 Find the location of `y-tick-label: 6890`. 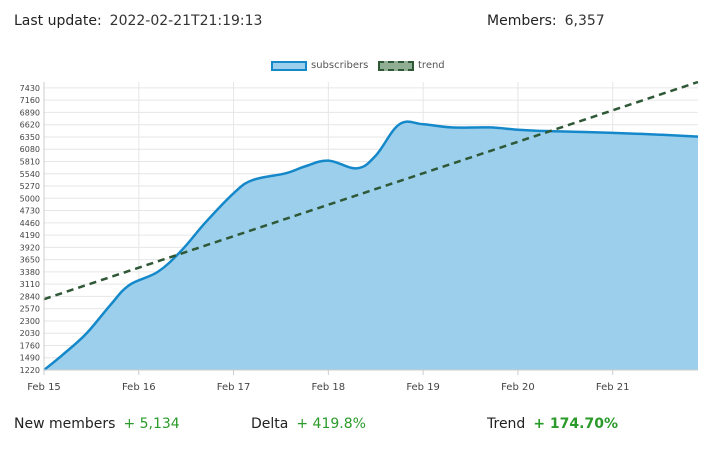

y-tick-label: 6890 is located at coordinates (30, 112).